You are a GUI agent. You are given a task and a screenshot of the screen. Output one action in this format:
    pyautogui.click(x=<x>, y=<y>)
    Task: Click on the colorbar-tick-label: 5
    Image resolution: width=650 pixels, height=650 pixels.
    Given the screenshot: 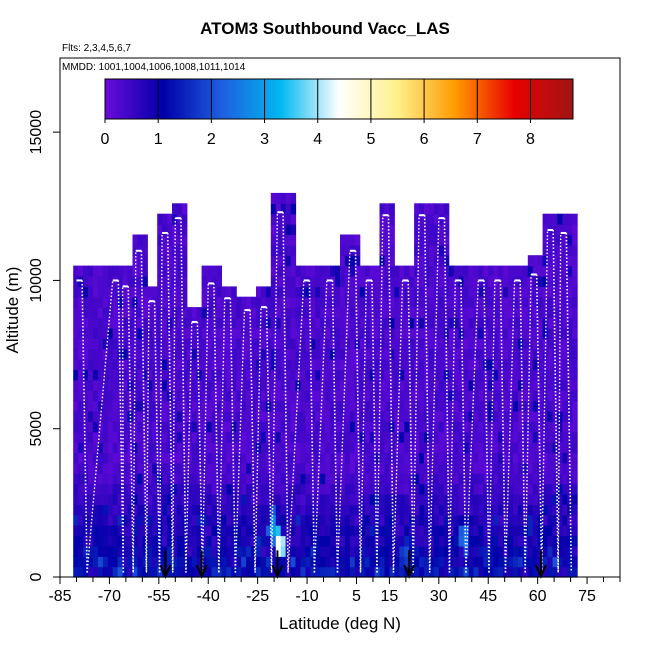 What is the action you would take?
    pyautogui.click(x=370, y=139)
    